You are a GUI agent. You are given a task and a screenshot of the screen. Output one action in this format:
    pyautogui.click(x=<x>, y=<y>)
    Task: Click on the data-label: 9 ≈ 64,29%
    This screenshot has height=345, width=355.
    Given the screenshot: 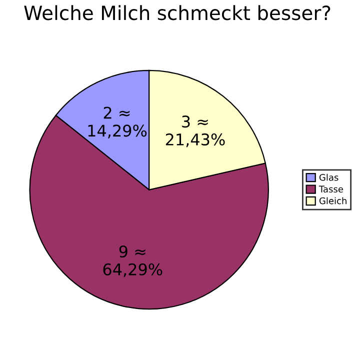 What is the action you would take?
    pyautogui.click(x=132, y=261)
    